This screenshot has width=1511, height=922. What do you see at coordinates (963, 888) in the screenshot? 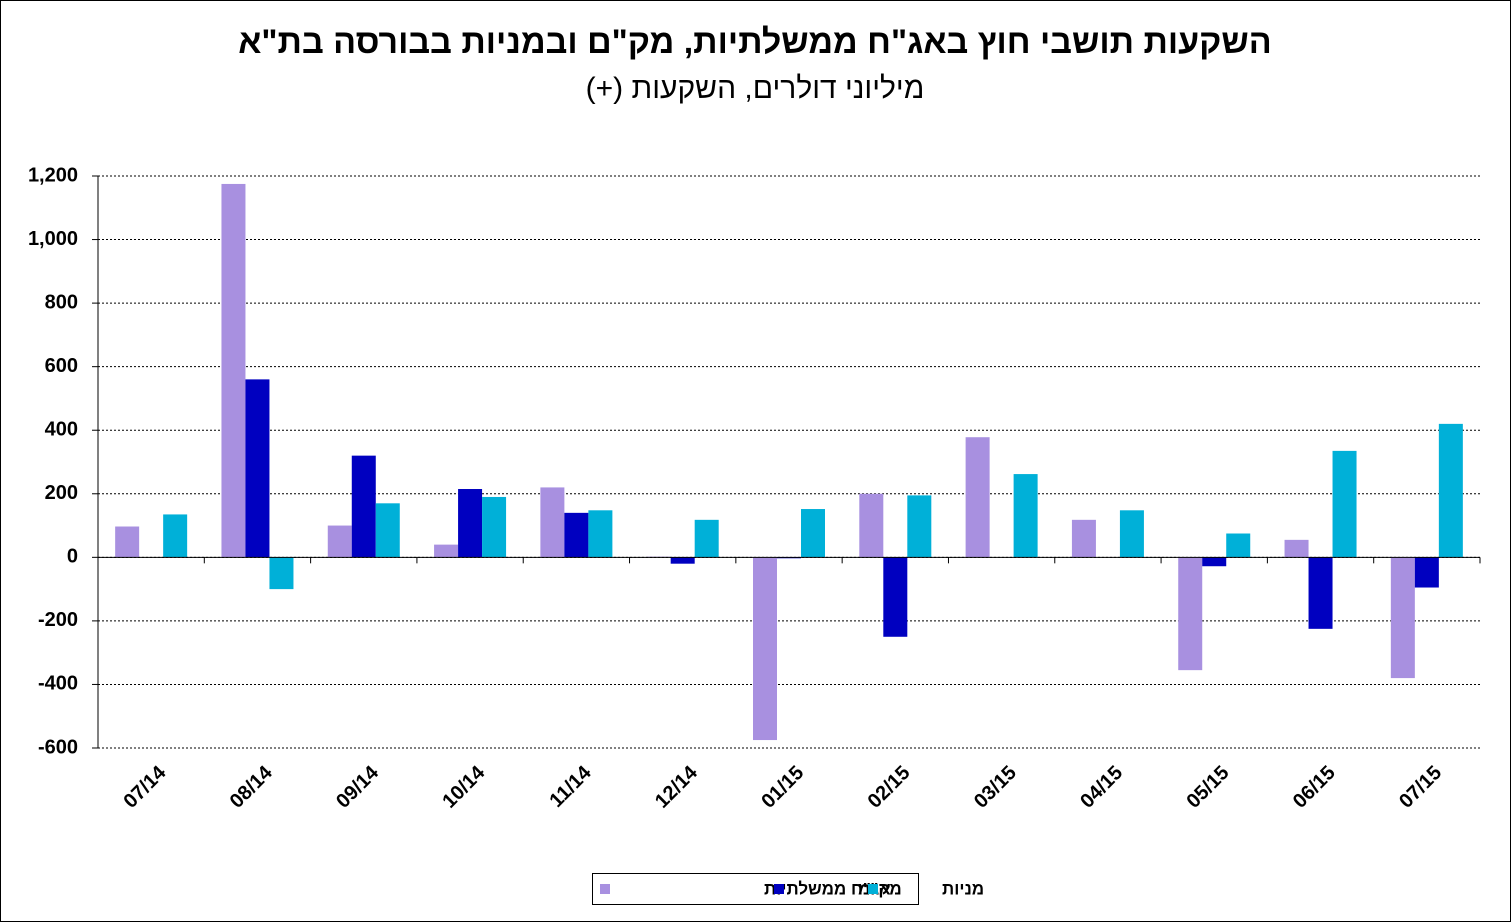
I see `legend-label: מניות` at bounding box center [963, 888].